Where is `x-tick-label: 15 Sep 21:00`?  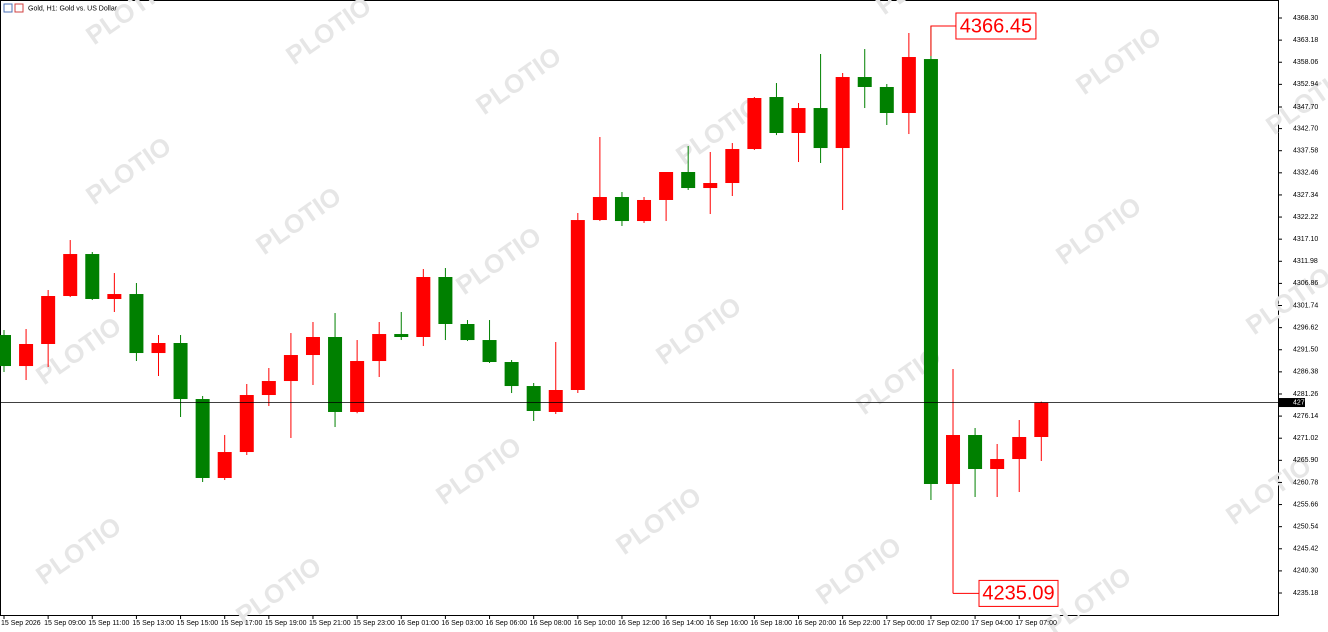 x-tick-label: 15 Sep 21:00 is located at coordinates (330, 623).